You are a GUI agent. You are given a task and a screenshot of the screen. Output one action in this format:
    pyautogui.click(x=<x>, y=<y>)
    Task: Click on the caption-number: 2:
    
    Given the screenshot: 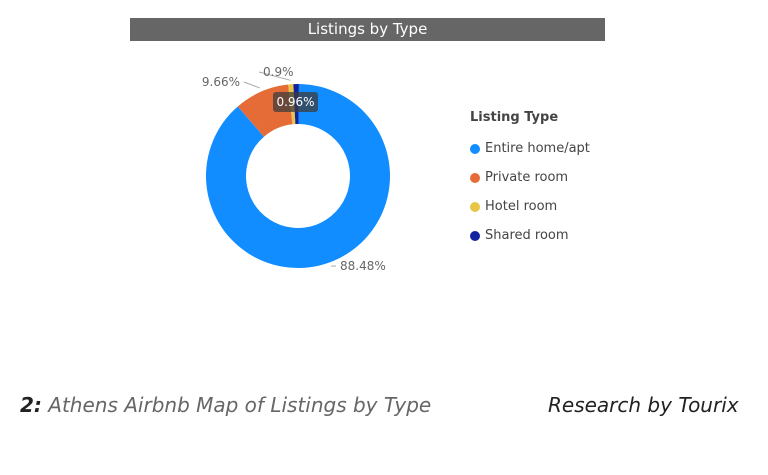 What is the action you would take?
    pyautogui.click(x=31, y=405)
    